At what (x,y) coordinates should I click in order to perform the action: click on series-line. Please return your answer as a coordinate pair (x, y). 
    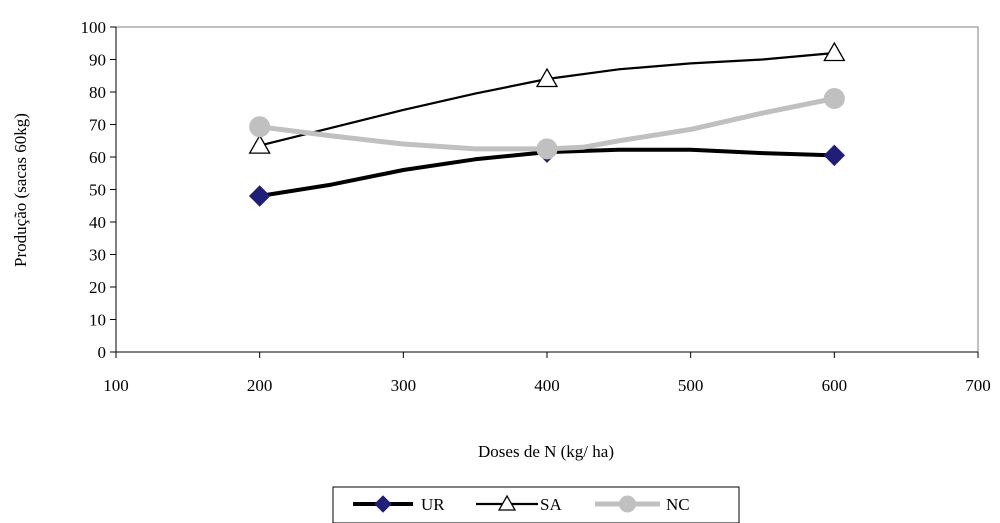
    Looking at the image, I should click on (547, 124).